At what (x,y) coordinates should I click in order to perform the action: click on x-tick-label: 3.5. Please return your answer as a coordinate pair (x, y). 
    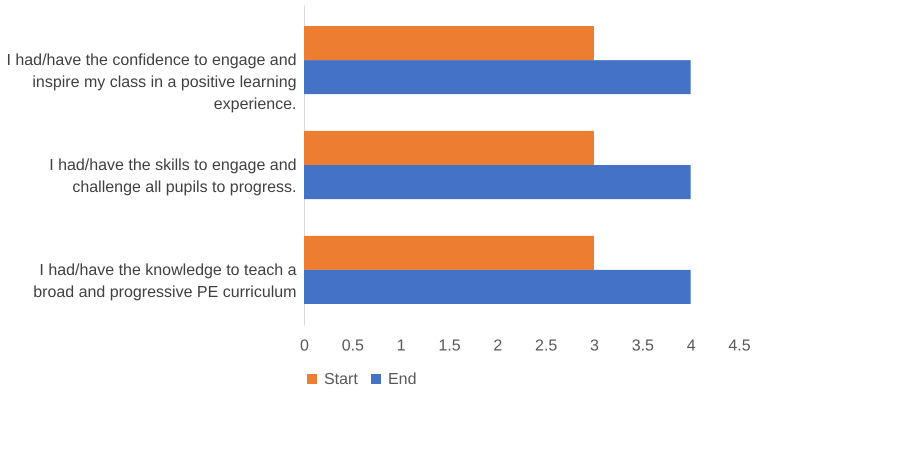
    Looking at the image, I should click on (643, 346).